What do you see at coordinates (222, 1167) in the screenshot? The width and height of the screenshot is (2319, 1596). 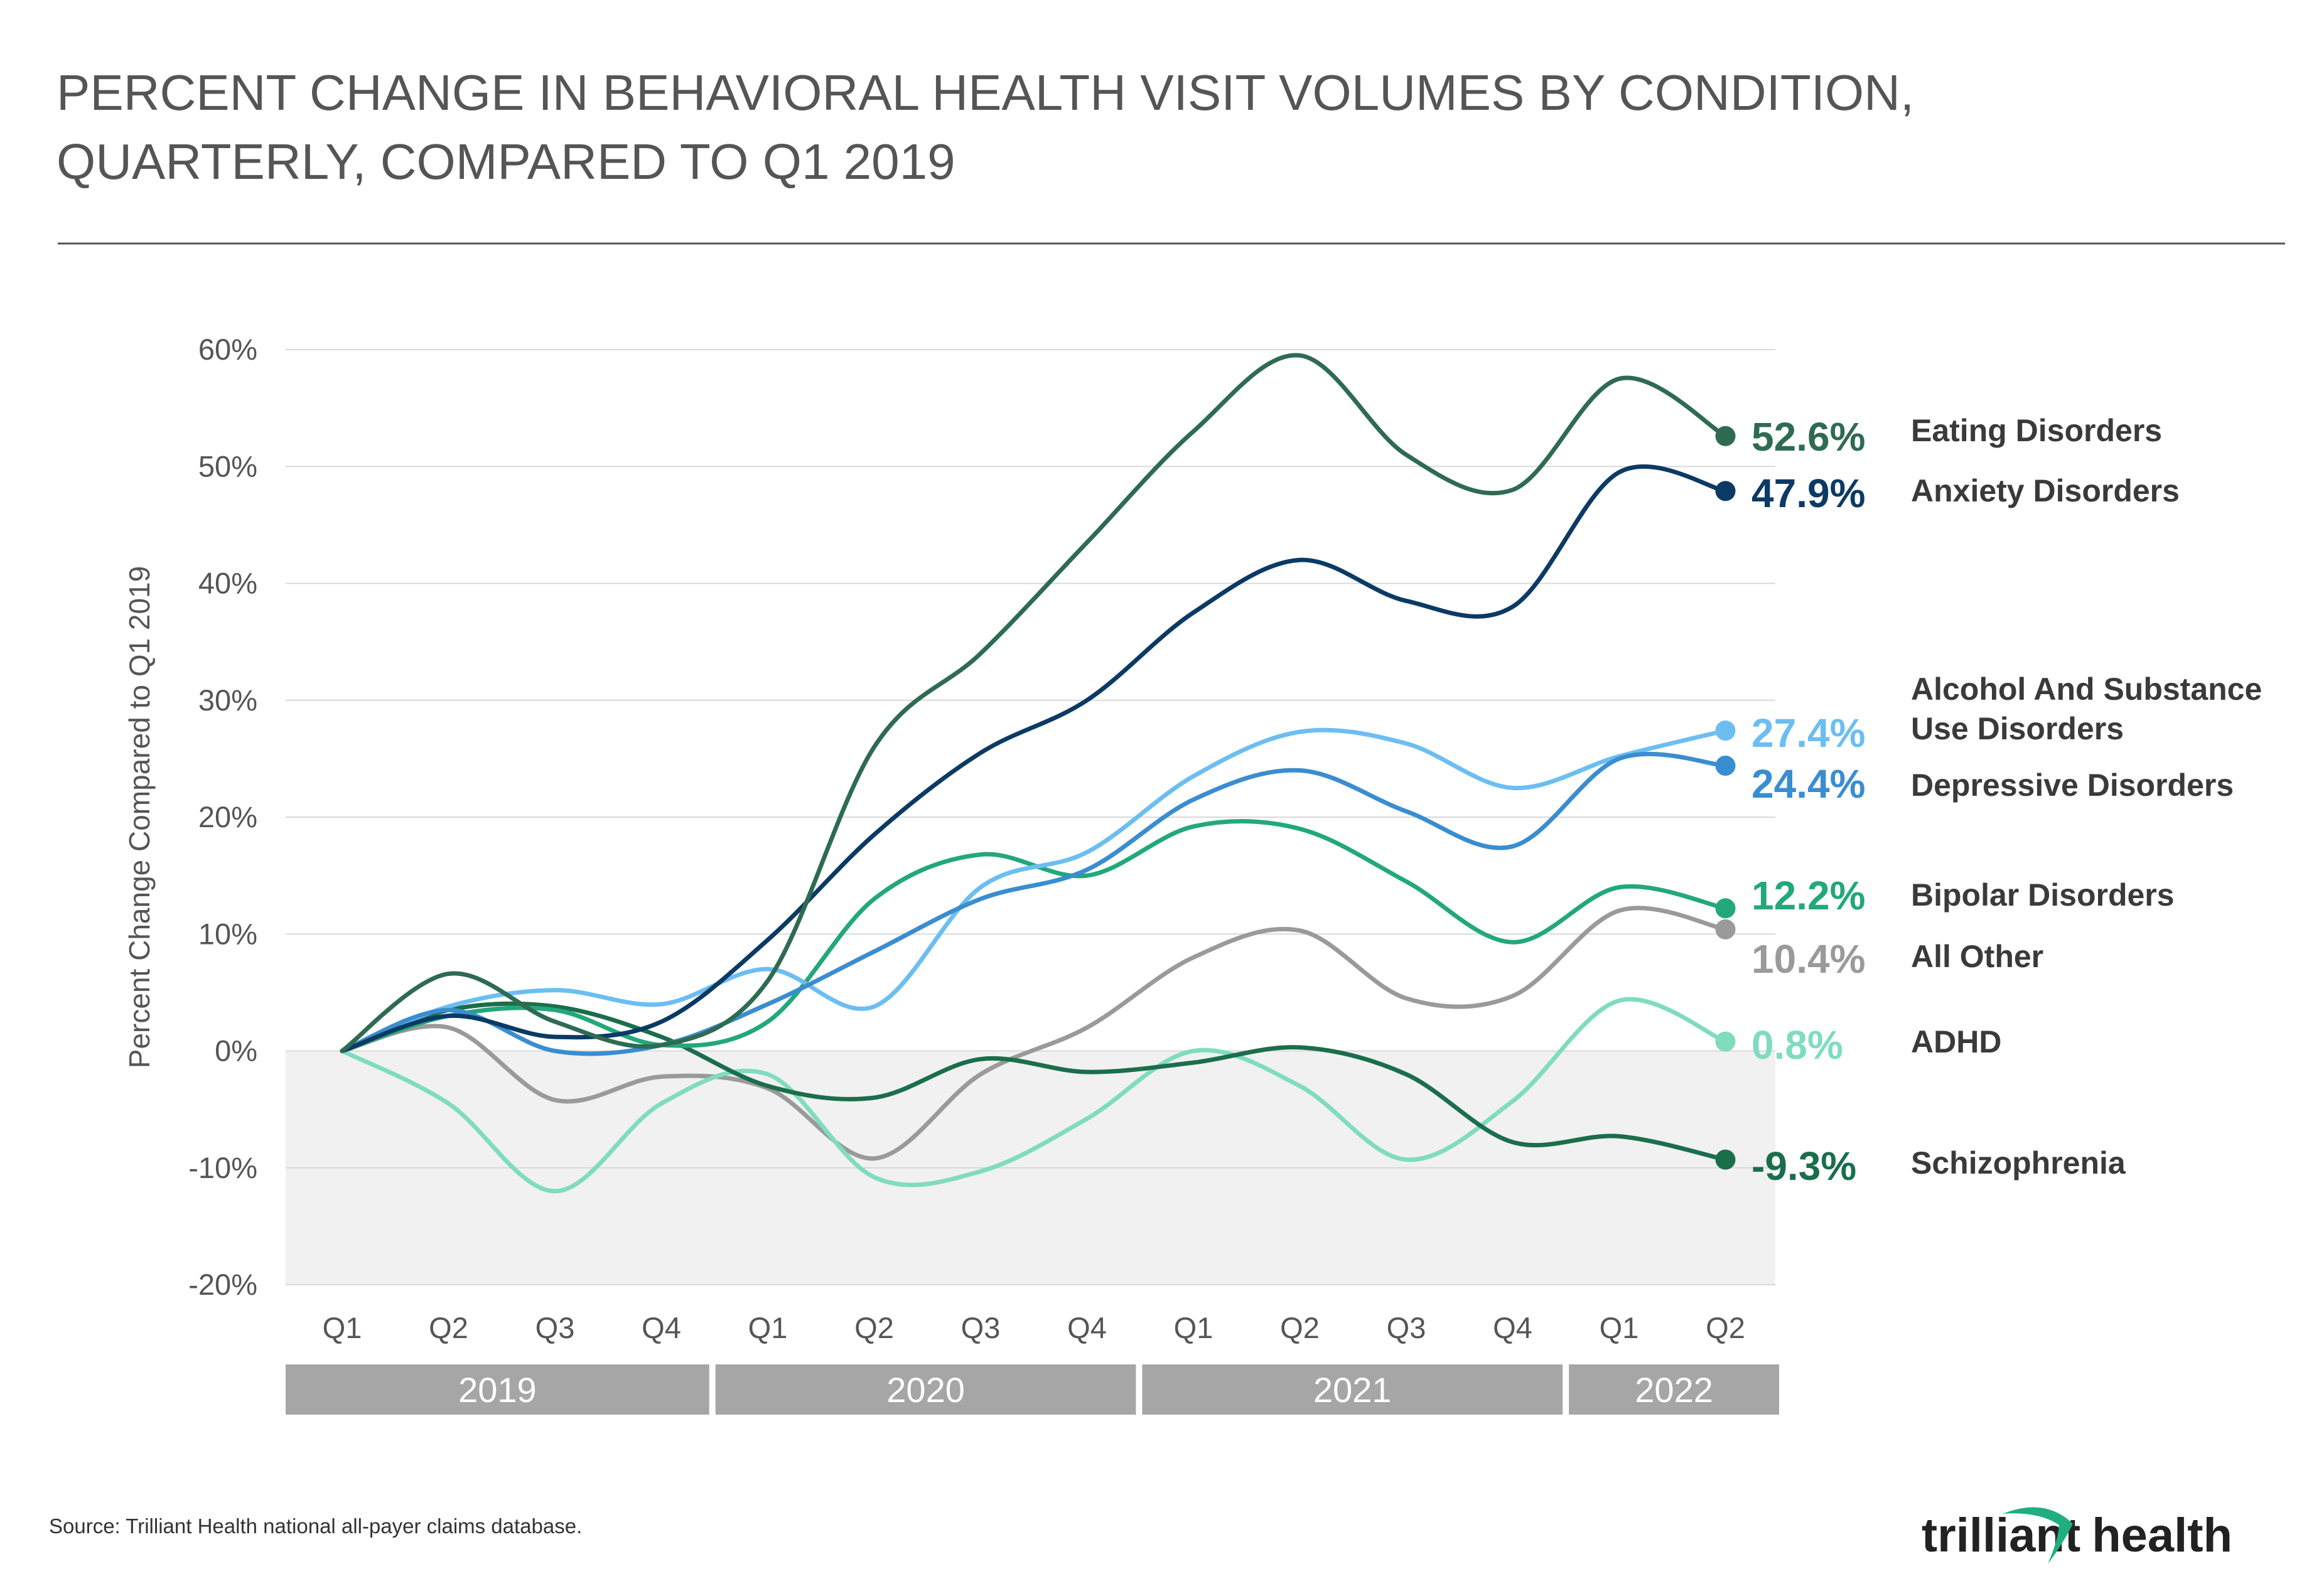 I see `y-tick-label: -10%` at bounding box center [222, 1167].